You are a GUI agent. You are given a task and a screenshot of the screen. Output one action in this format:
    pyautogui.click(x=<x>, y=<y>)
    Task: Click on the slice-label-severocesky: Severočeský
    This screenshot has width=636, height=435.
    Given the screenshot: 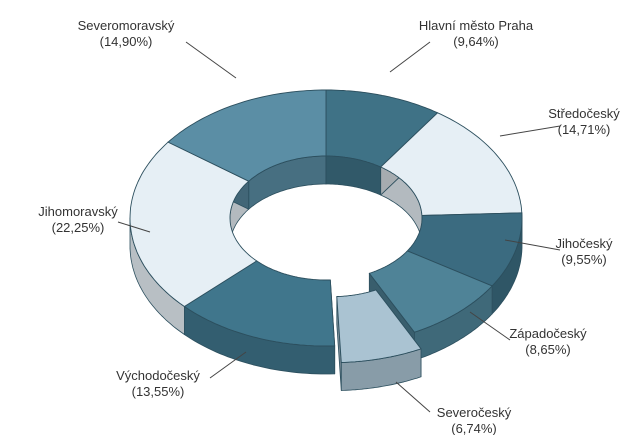 What is the action you would take?
    pyautogui.click(x=474, y=412)
    